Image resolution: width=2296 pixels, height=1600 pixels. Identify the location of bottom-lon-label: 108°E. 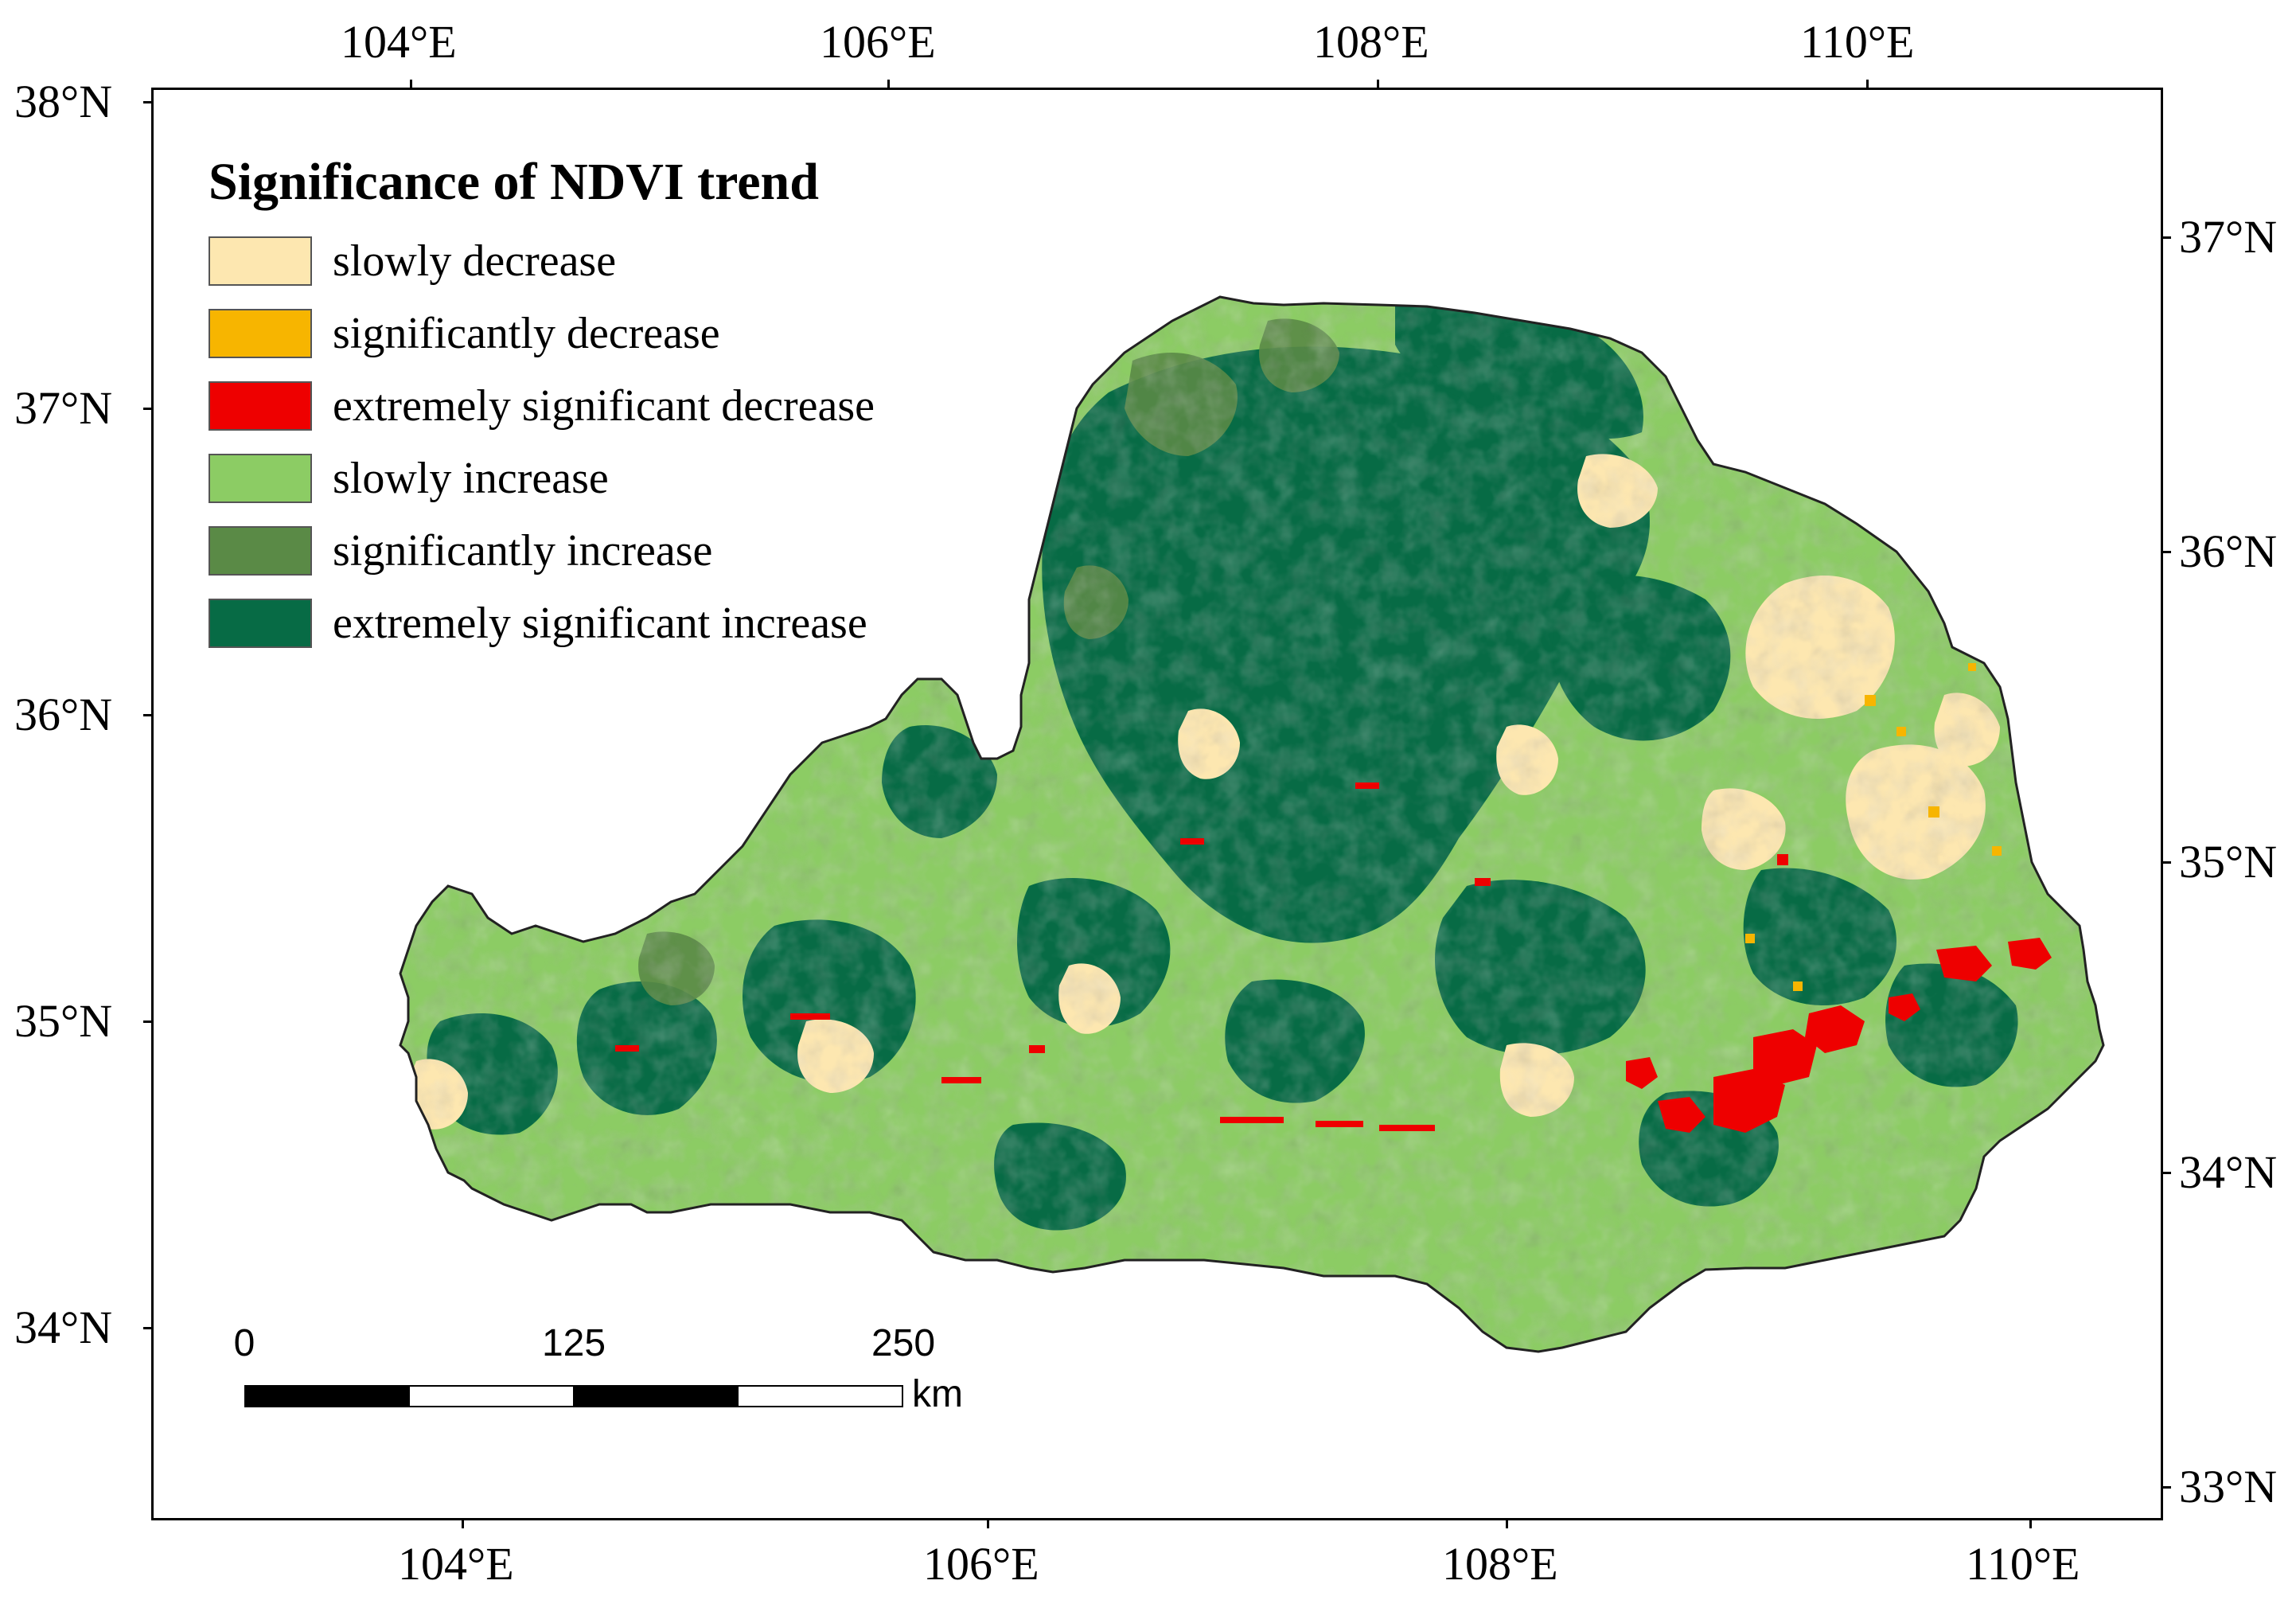
(1500, 1564).